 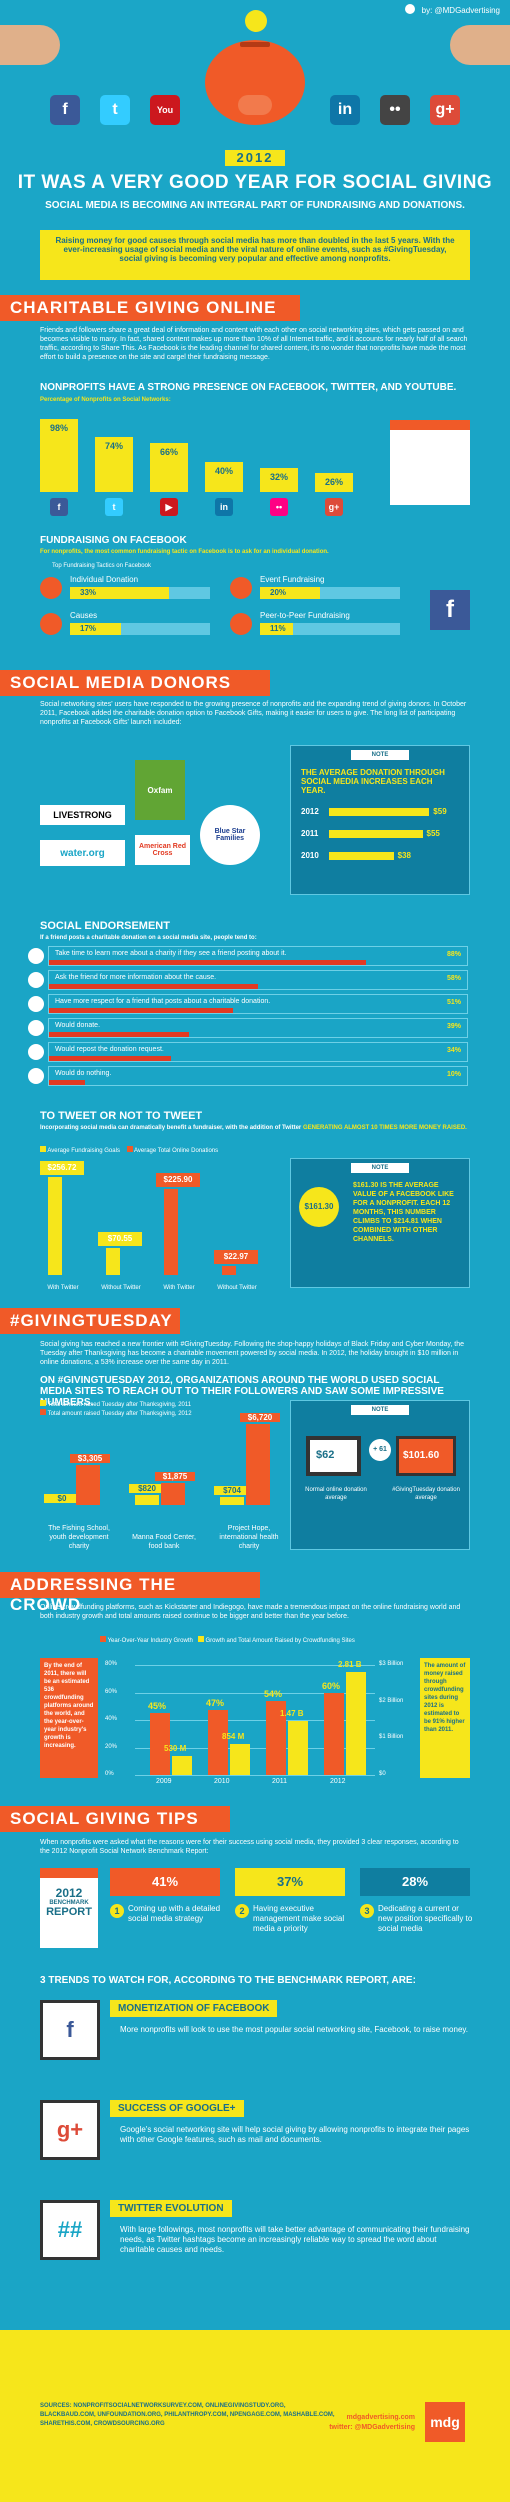 What do you see at coordinates (380, 839) in the screenshot?
I see `donor-years-chart: 2012 $59 2011 $55 2010 $38` at bounding box center [380, 839].